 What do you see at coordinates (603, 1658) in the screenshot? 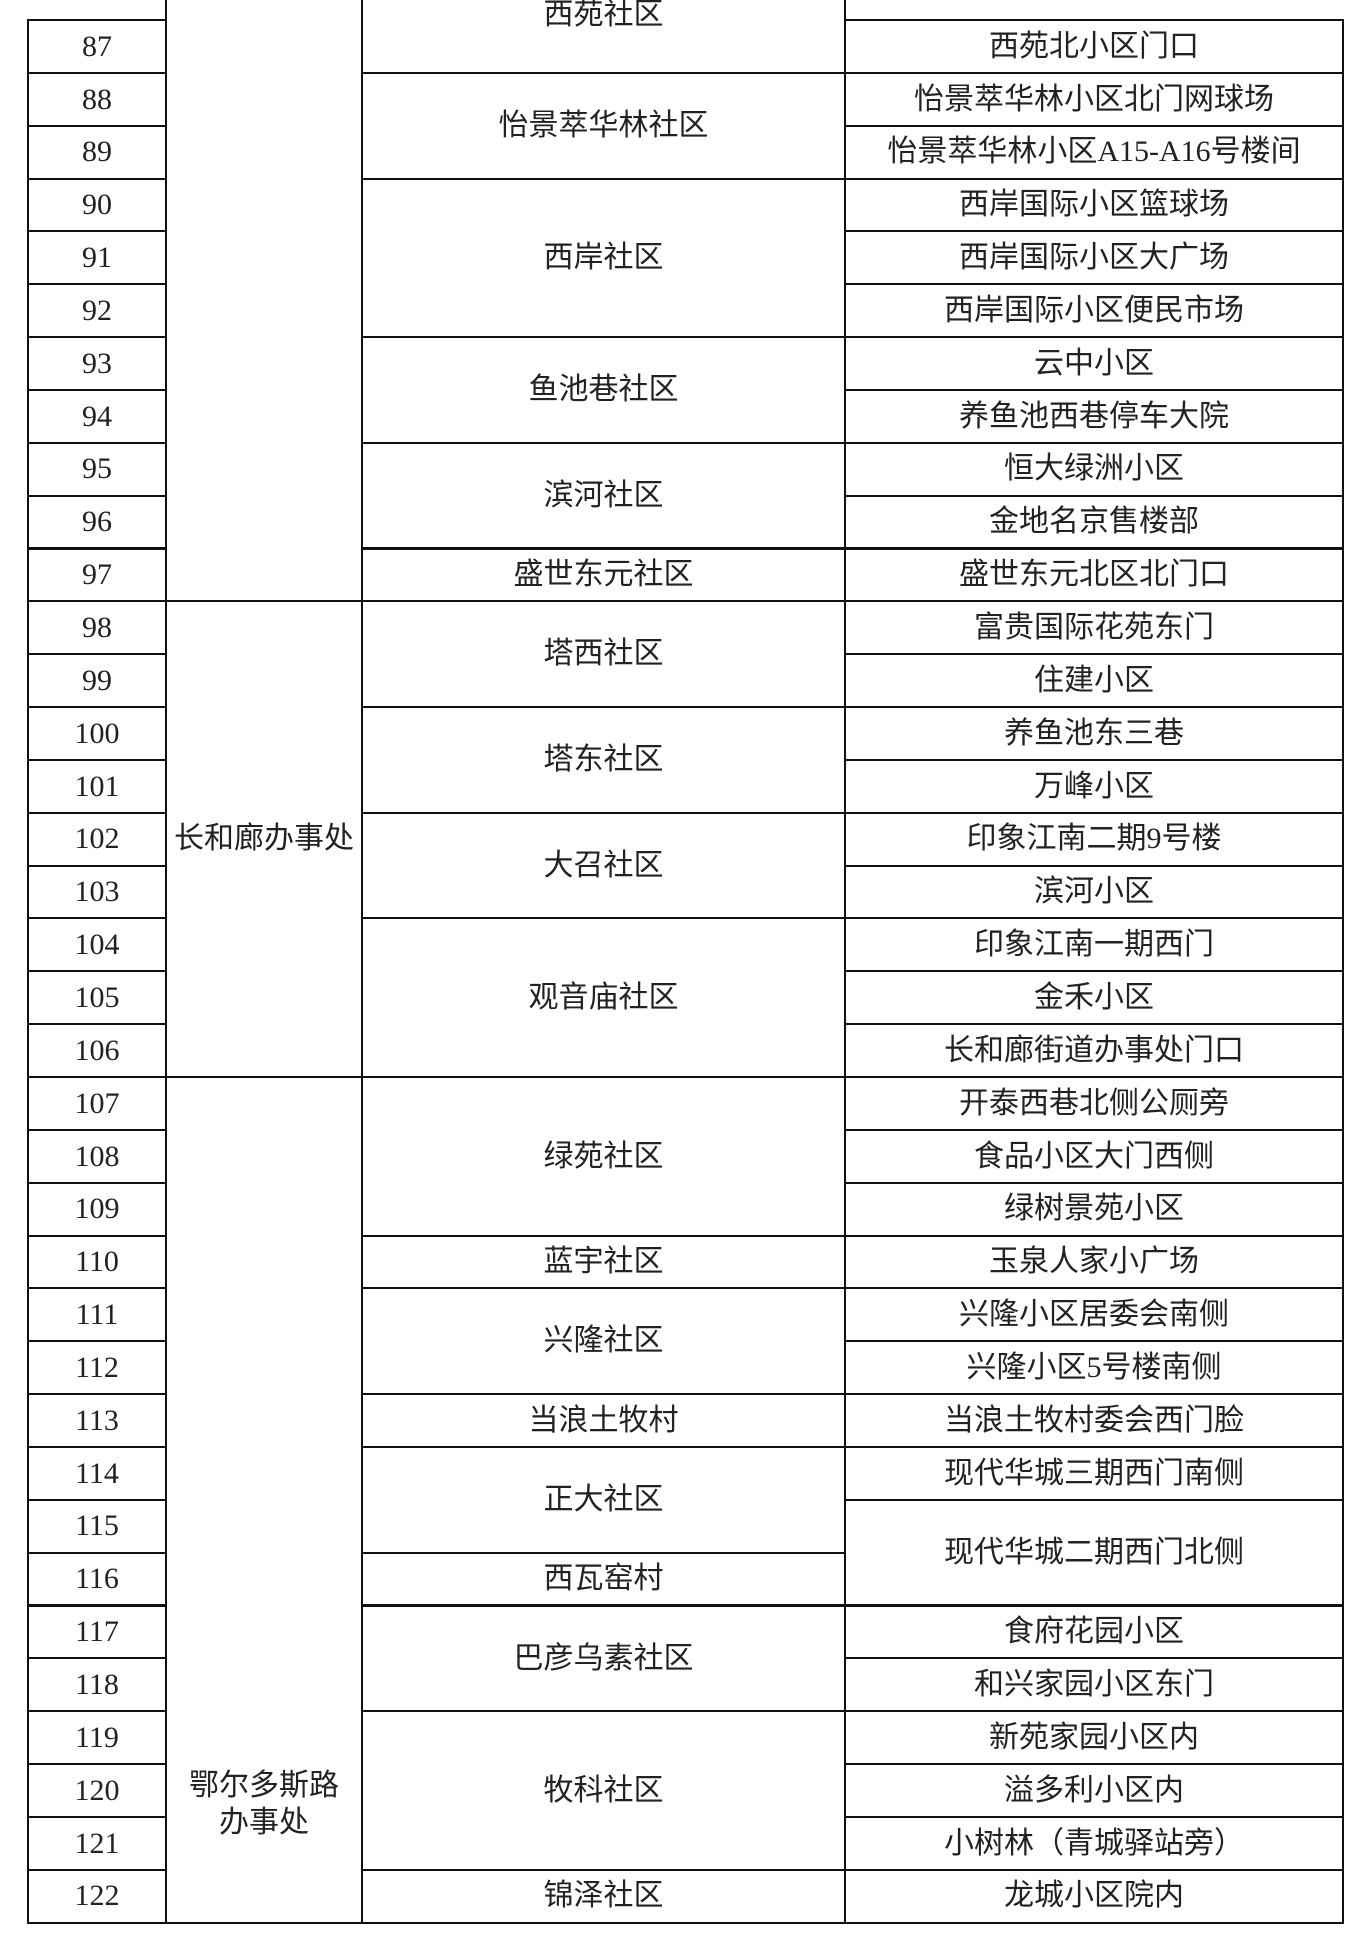
I see `community-cell: 巴彦乌素社区` at bounding box center [603, 1658].